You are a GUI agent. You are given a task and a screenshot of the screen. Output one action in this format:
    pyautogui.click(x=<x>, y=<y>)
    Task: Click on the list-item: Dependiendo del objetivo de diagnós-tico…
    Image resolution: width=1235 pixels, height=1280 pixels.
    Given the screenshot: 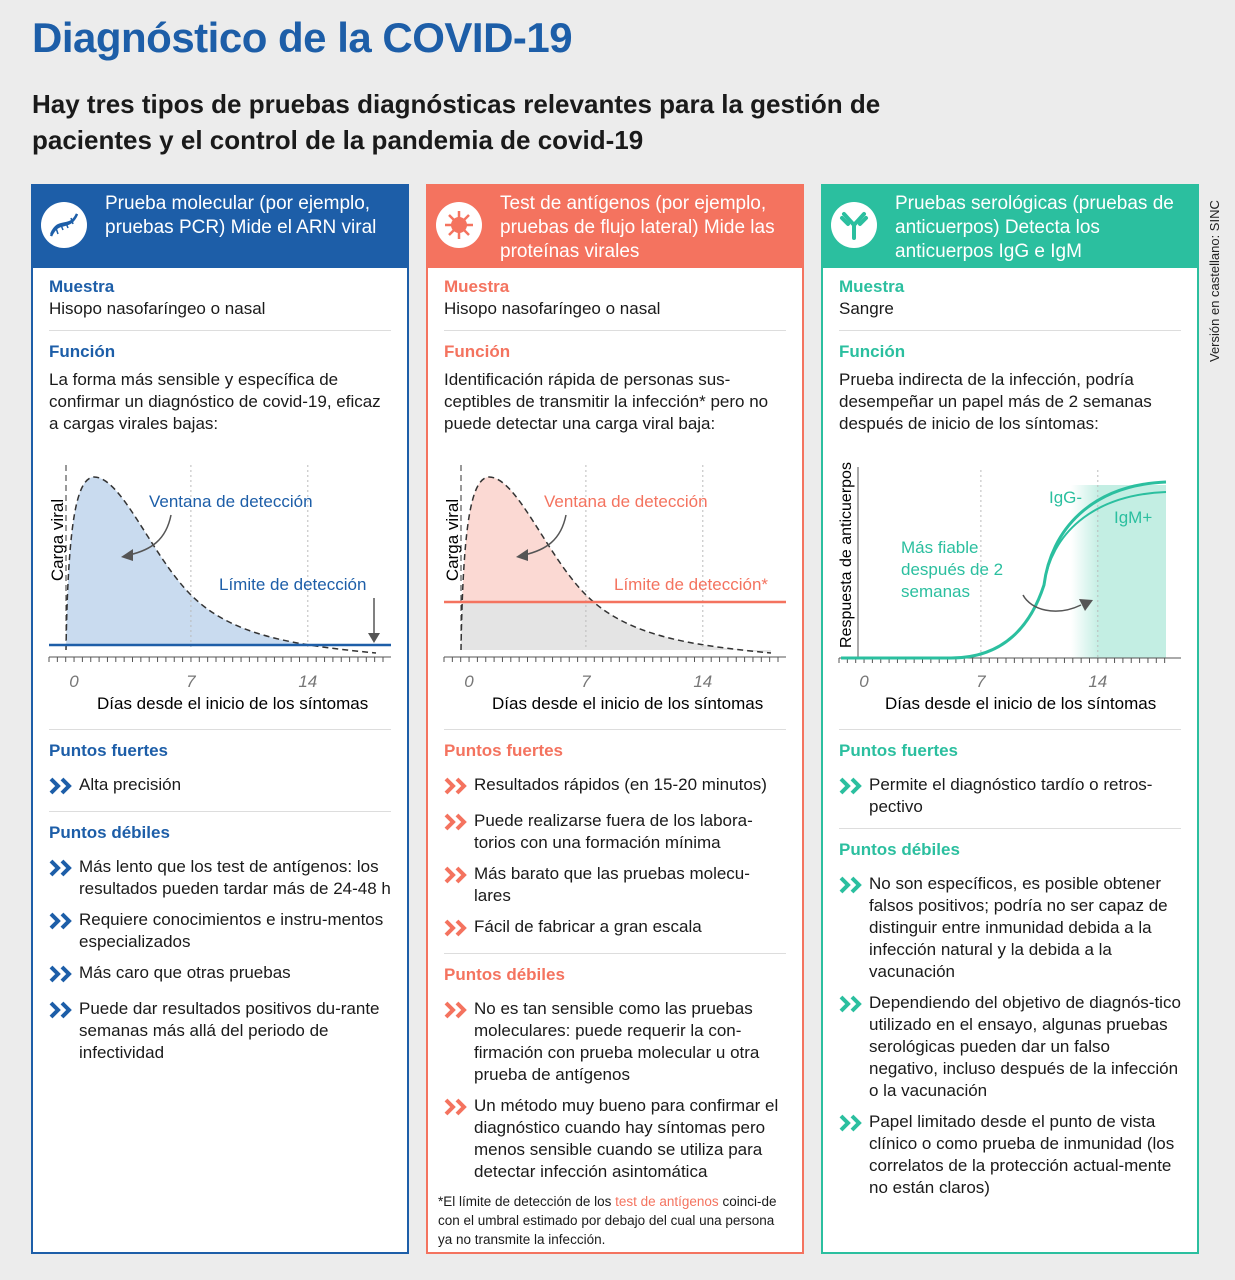 What is the action you would take?
    pyautogui.click(x=1010, y=1047)
    